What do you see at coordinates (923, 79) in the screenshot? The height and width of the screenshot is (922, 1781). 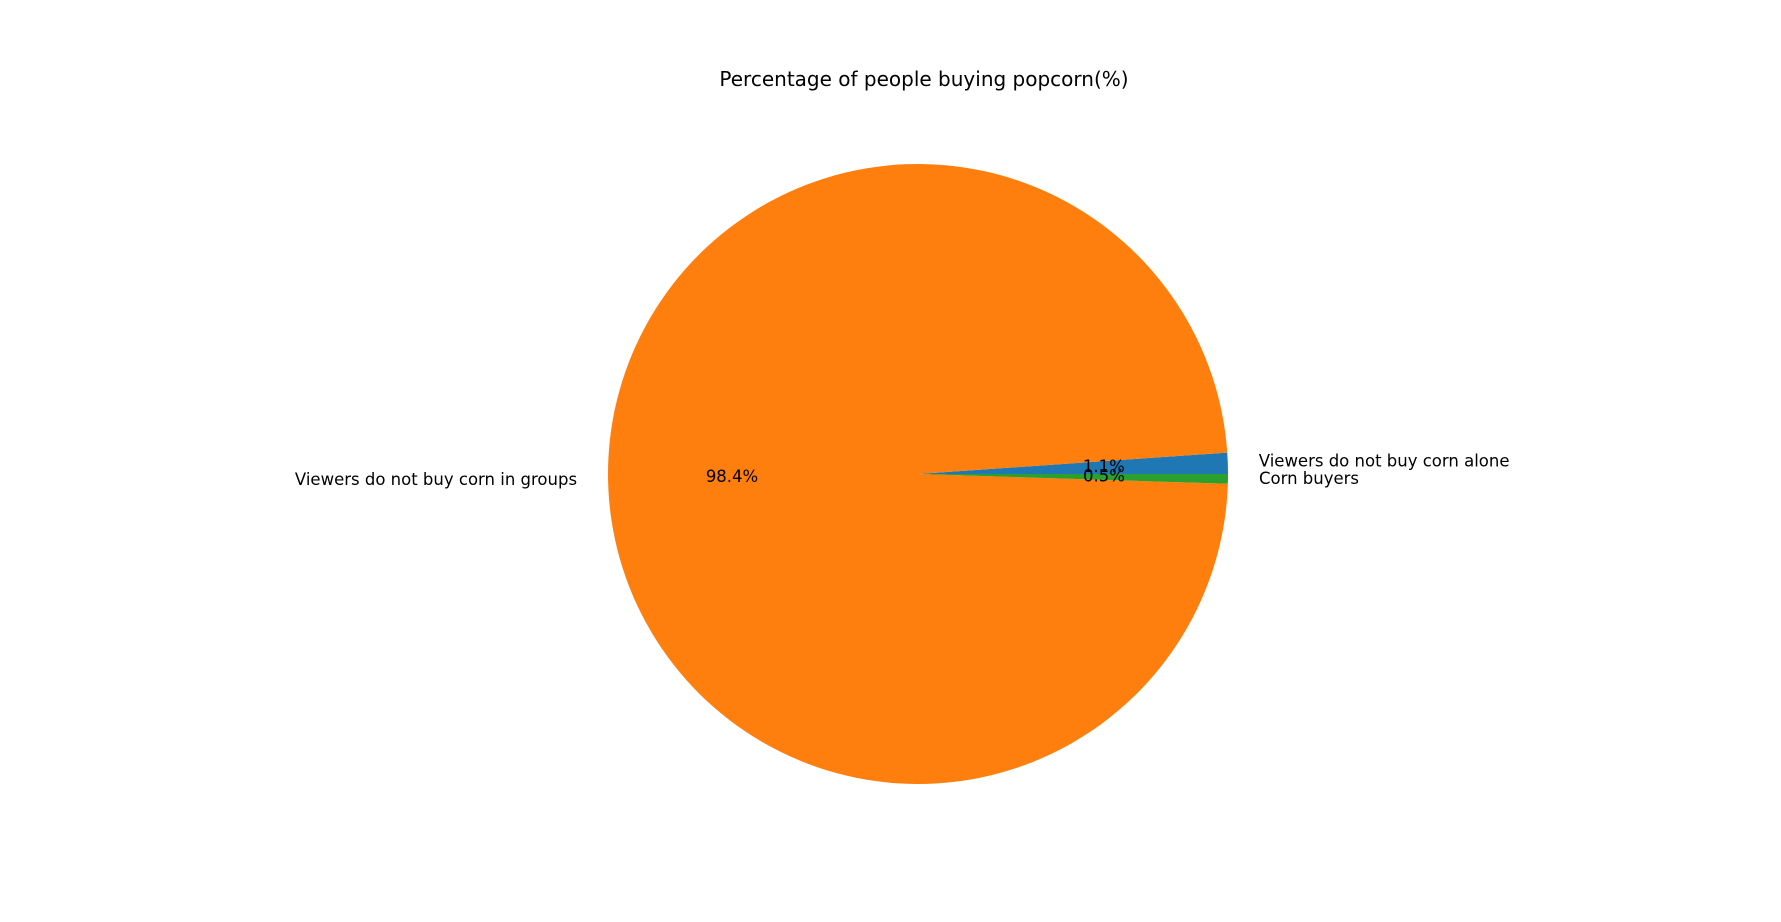 I see `chart-title: Percentage of people buying popcorn(%)` at bounding box center [923, 79].